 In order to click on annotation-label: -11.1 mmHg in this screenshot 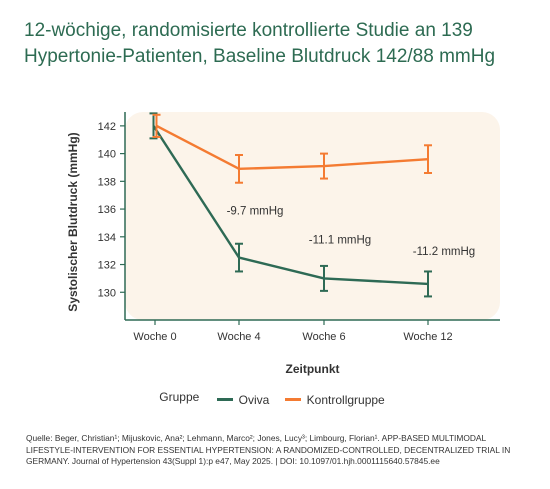, I will do `click(340, 241)`.